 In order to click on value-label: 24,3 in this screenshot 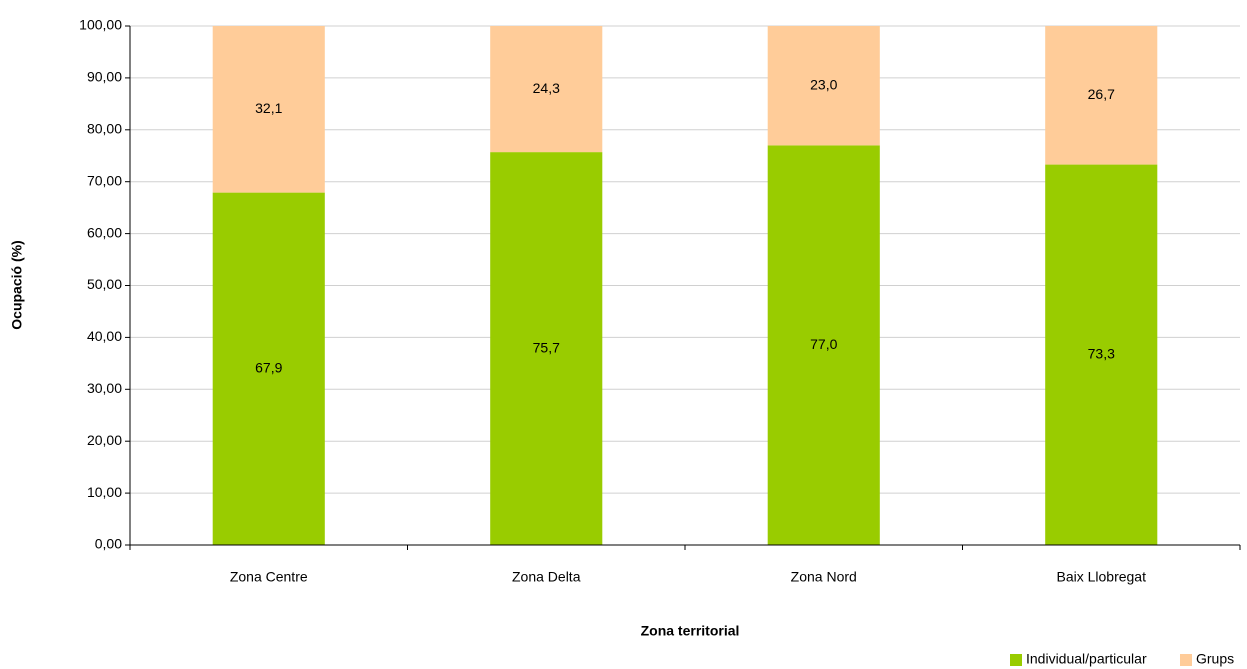, I will do `click(546, 88)`.